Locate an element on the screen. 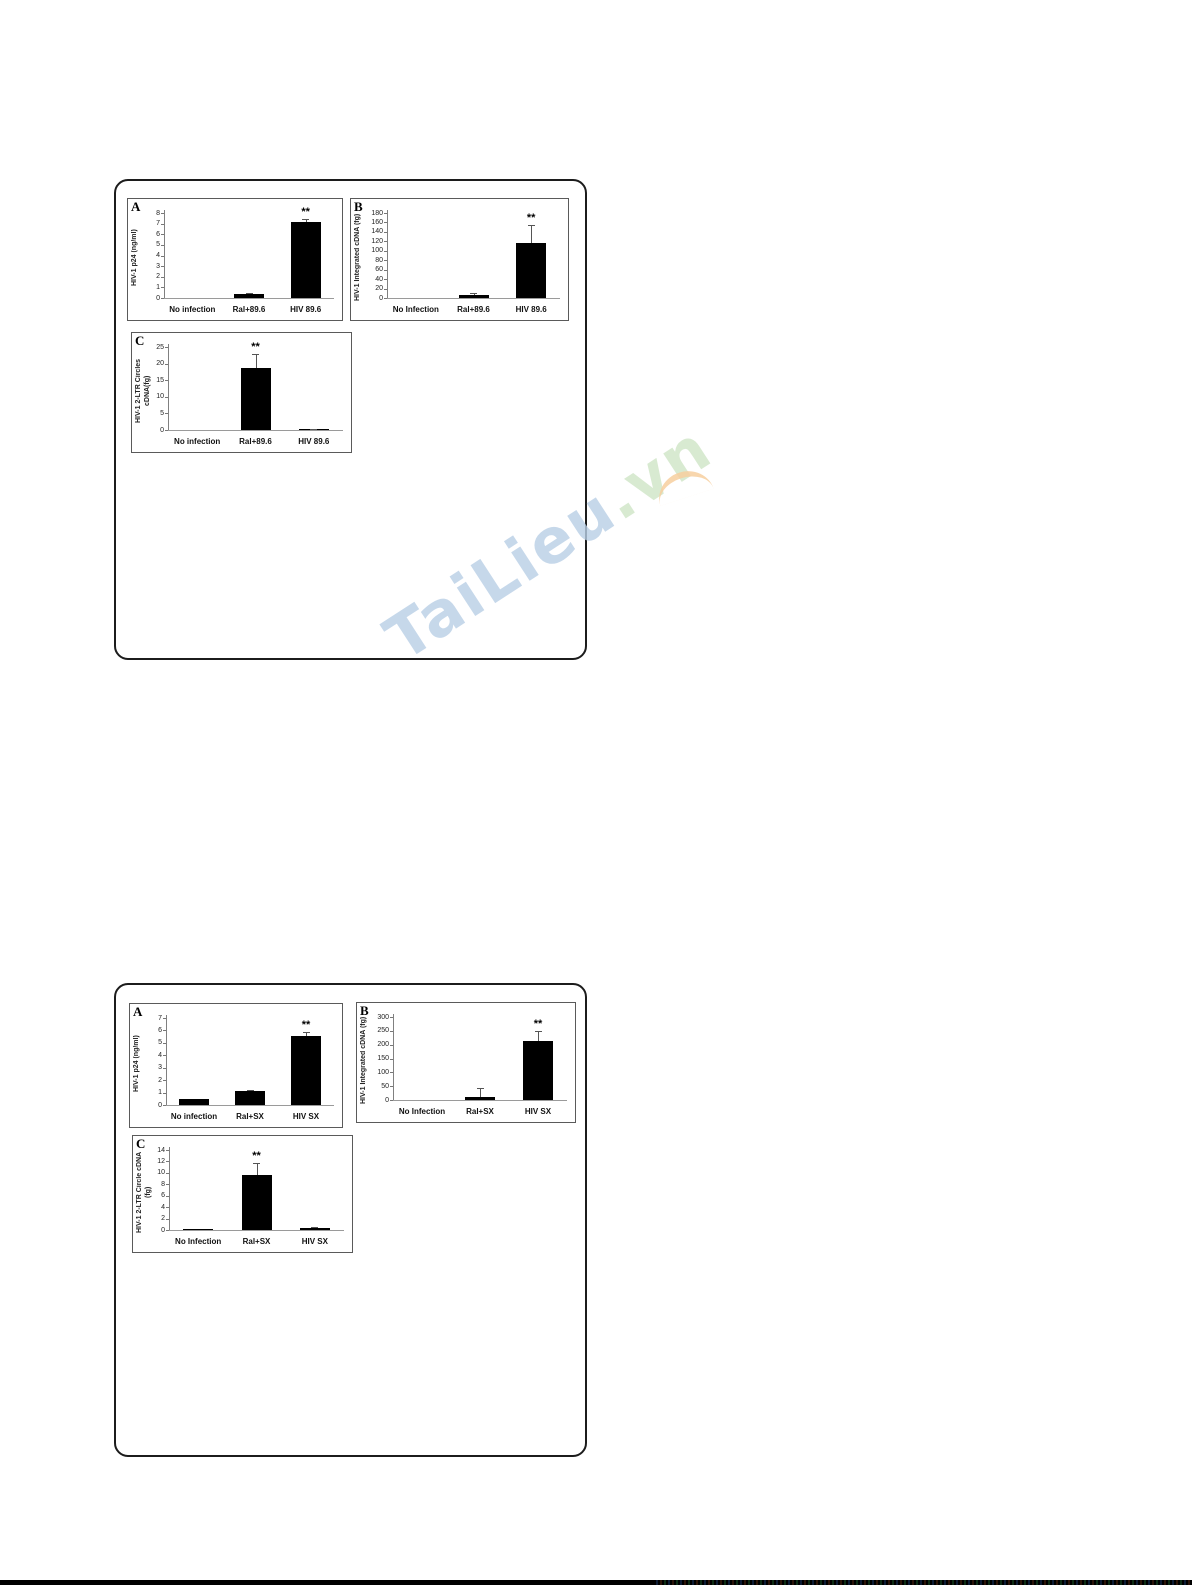 The height and width of the screenshot is (1588, 1192). panel-letter: B is located at coordinates (358, 206).